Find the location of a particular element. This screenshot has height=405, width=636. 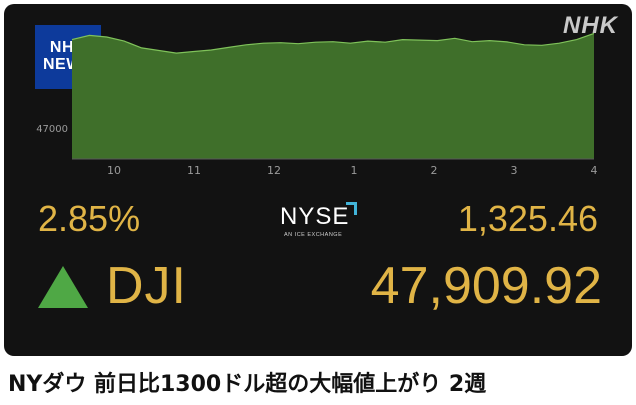

nyse-bracket-mark is located at coordinates (351, 208).